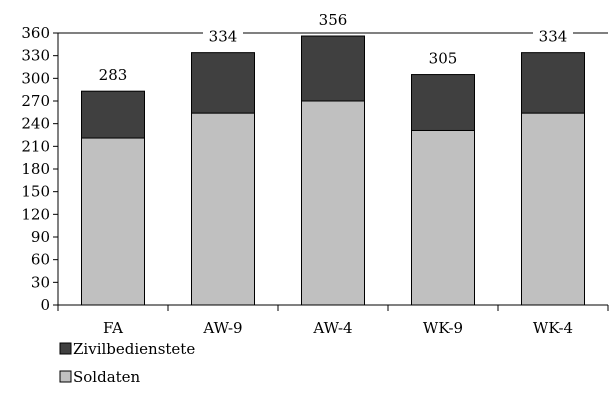 The height and width of the screenshot is (401, 616). I want to click on legend-swatch-soldaten, so click(65, 376).